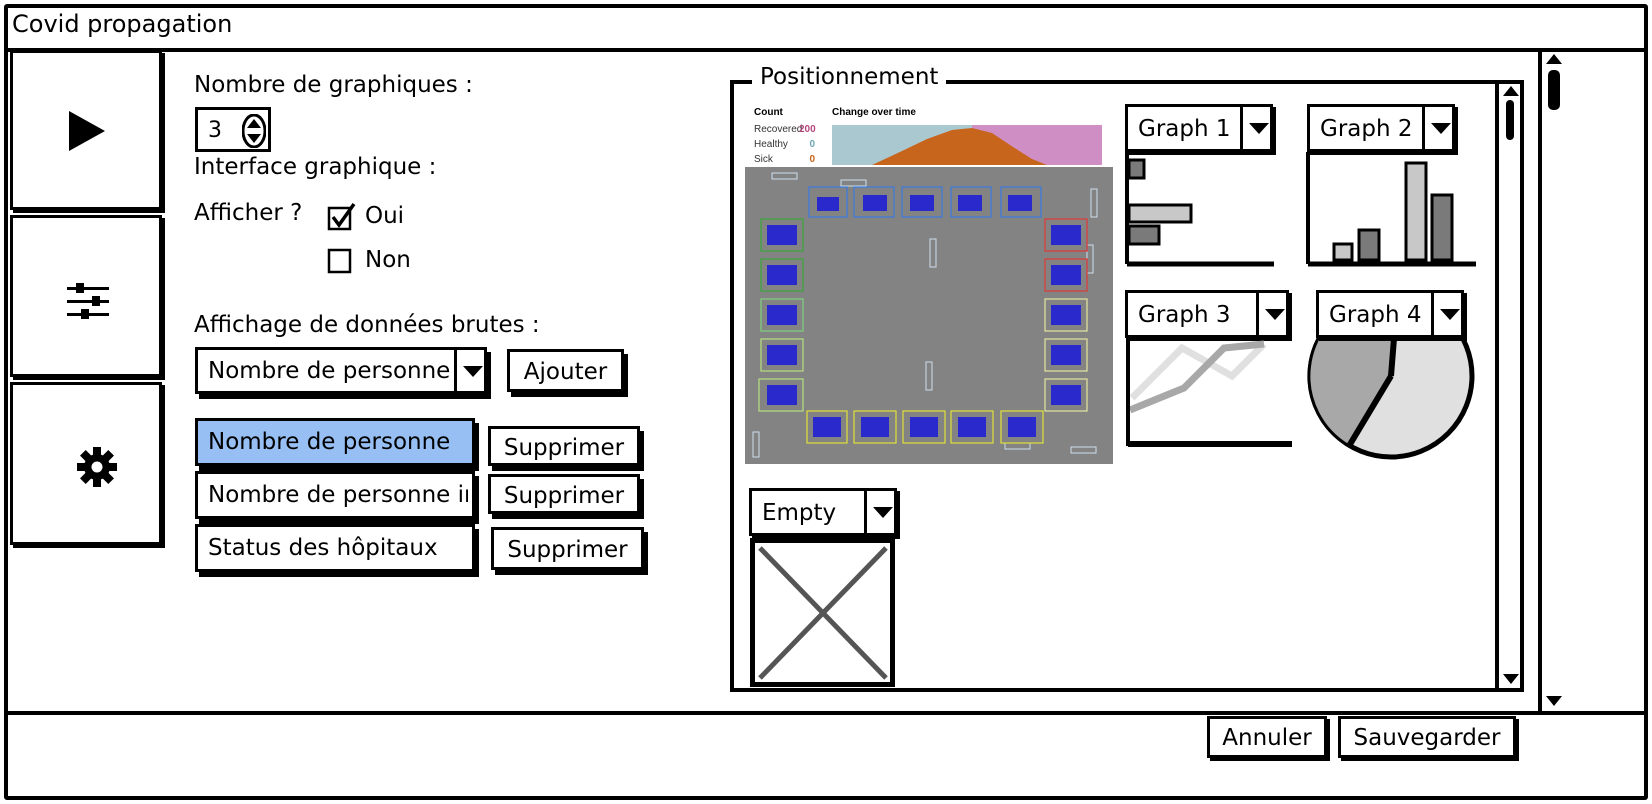 Image resolution: width=1652 pixels, height=804 pixels. Describe the element at coordinates (826, 28) in the screenshot. I see `title-bar` at that location.